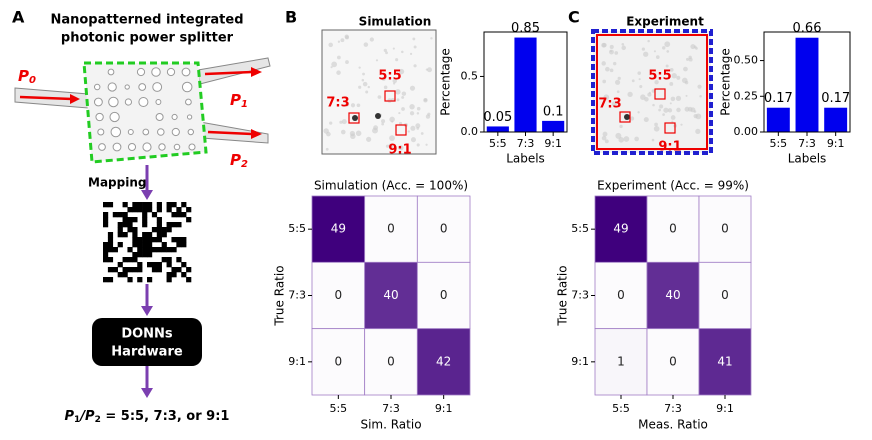 This screenshot has width=872, height=440. What do you see at coordinates (297, 228) in the screenshot?
I see `y-tick-label: 5:5` at bounding box center [297, 228].